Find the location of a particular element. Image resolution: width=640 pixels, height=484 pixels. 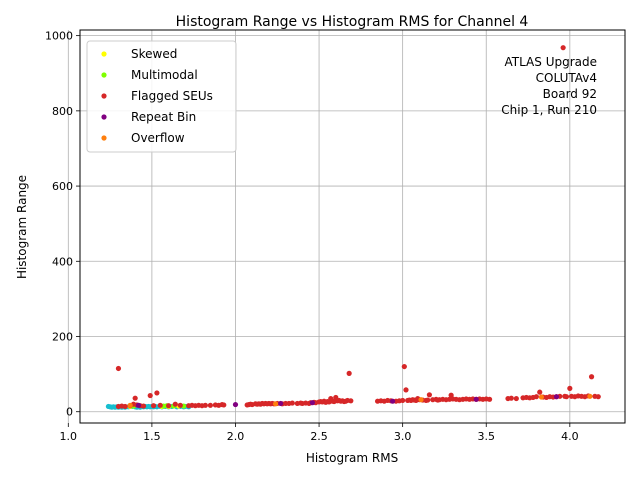

legend-frame is located at coordinates (161, 96).